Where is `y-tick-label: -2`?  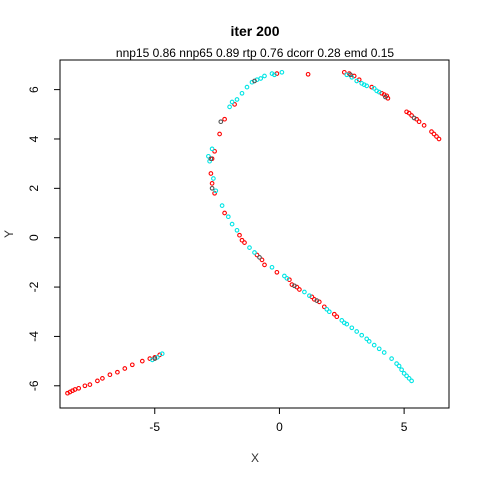 y-tick-label: -2 is located at coordinates (34, 286).